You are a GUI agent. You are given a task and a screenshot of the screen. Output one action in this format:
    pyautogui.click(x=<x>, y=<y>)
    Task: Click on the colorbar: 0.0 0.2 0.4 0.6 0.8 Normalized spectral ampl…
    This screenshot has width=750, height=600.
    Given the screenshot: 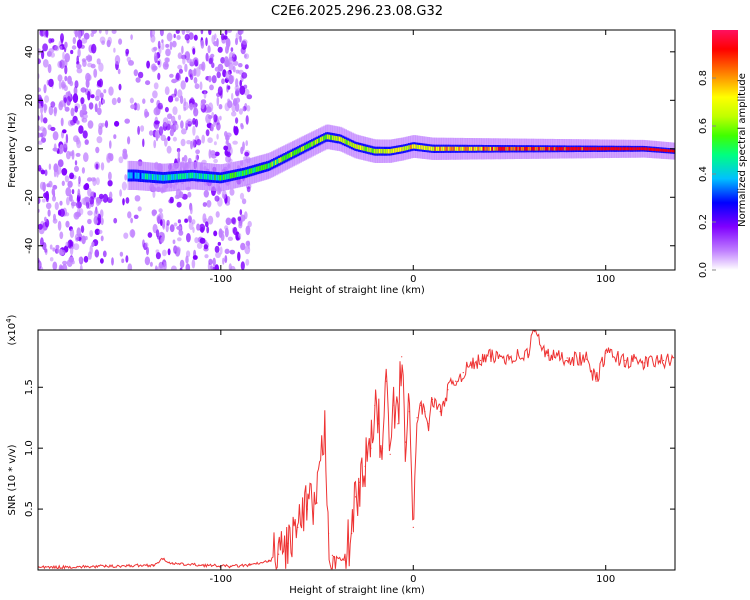 What is the action you would take?
    pyautogui.click(x=723, y=154)
    